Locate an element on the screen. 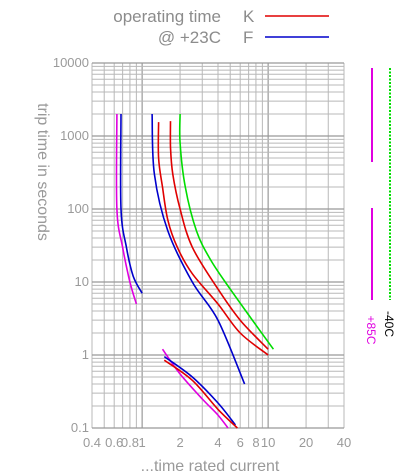 Image resolution: width=411 pixels, height=476 pixels. x-tick-label: 0.8 is located at coordinates (130, 442).